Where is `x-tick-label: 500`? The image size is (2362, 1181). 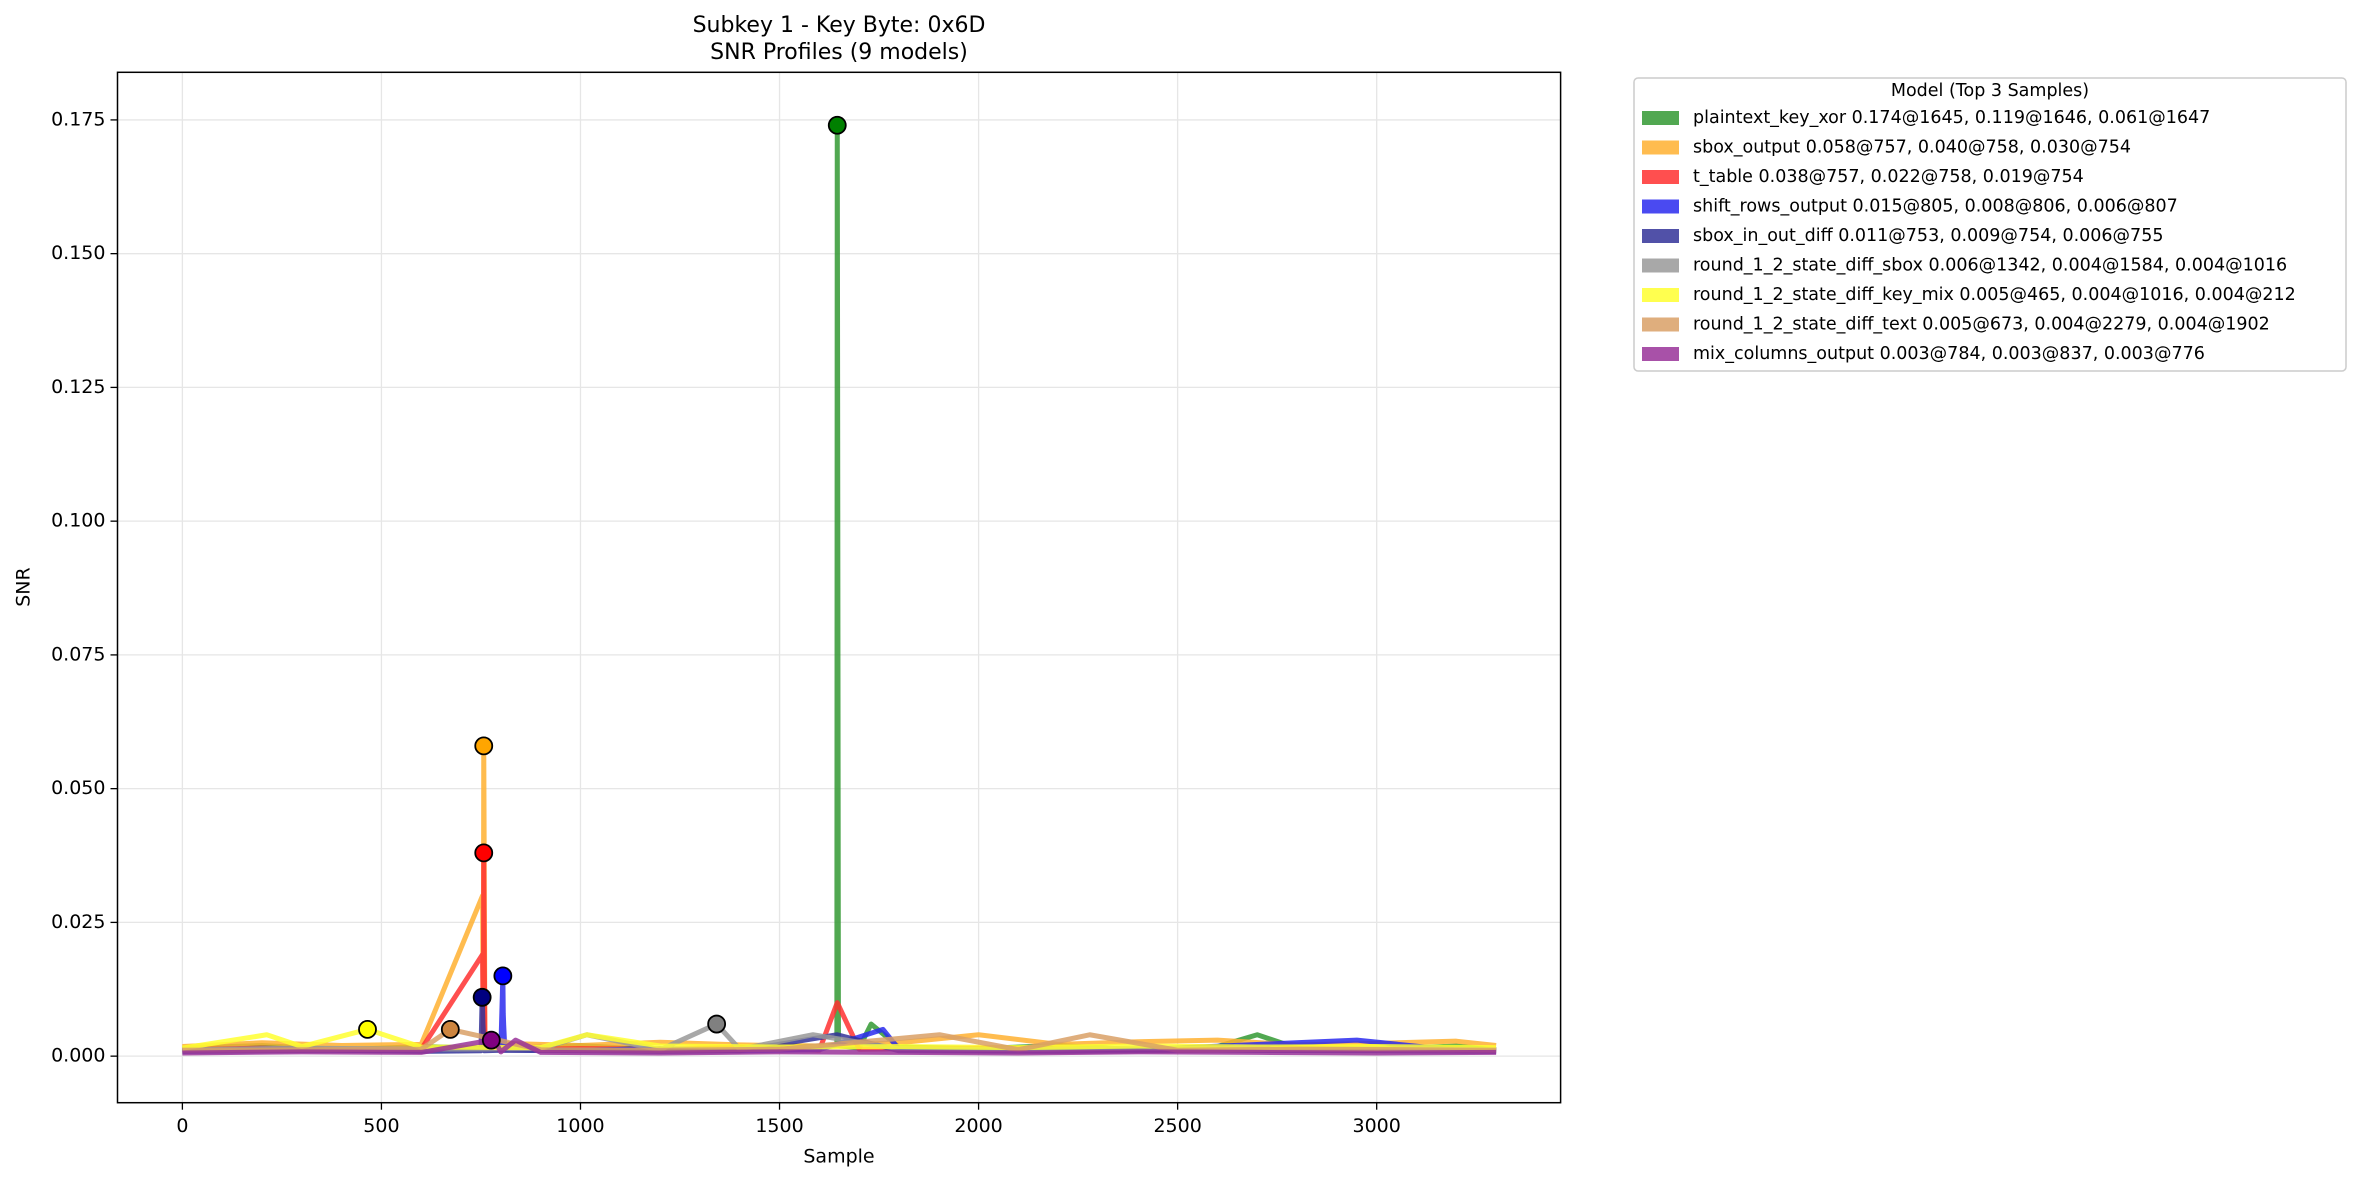 x-tick-label: 500 is located at coordinates (381, 1126).